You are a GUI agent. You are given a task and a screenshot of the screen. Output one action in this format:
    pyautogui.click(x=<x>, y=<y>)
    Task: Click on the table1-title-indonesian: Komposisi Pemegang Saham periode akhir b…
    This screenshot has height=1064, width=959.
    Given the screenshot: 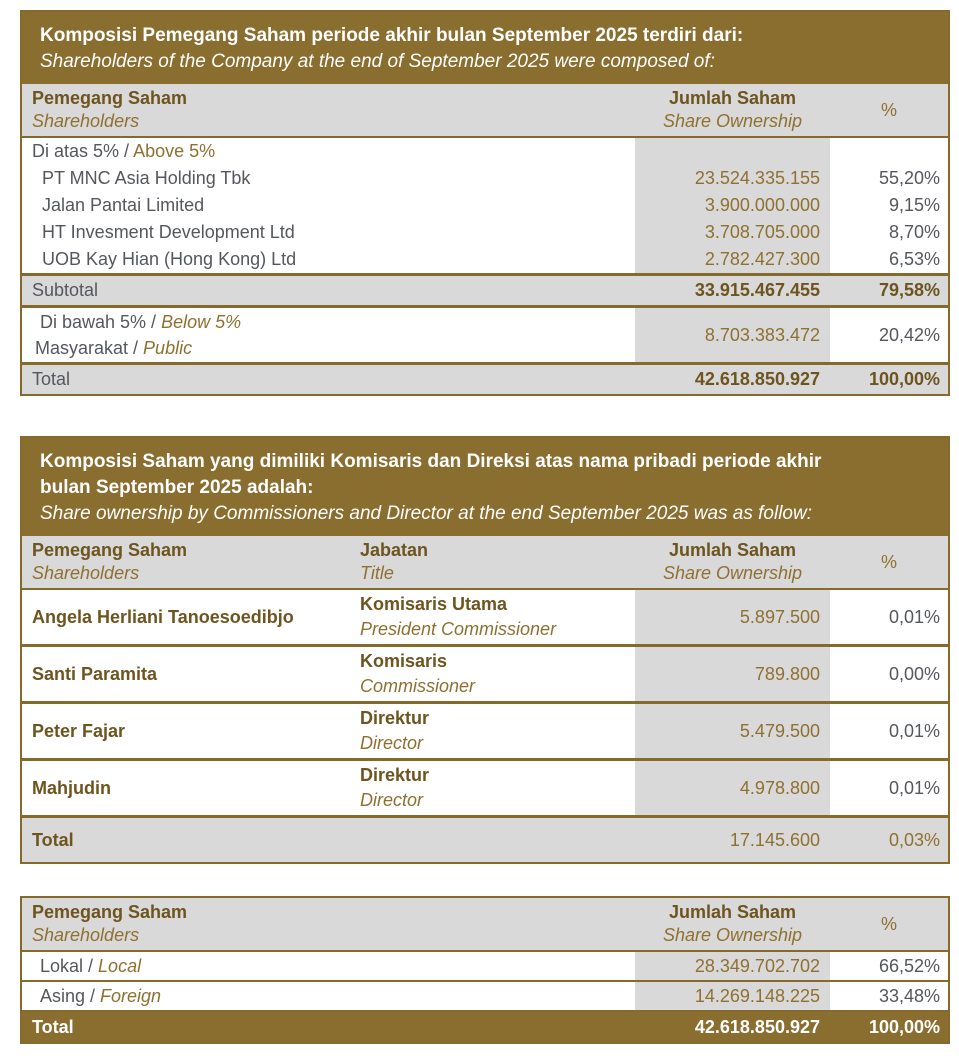 What is the action you would take?
    pyautogui.click(x=392, y=35)
    